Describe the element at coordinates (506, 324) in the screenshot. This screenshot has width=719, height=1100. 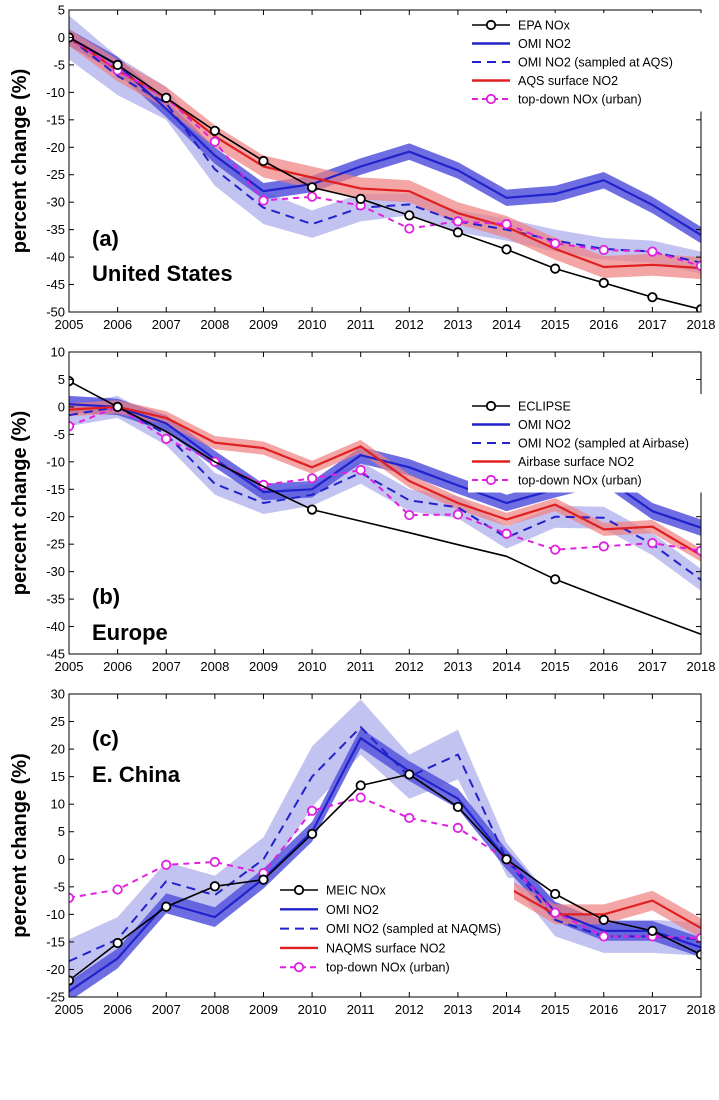
I see `x-tick-label: 2014` at that location.